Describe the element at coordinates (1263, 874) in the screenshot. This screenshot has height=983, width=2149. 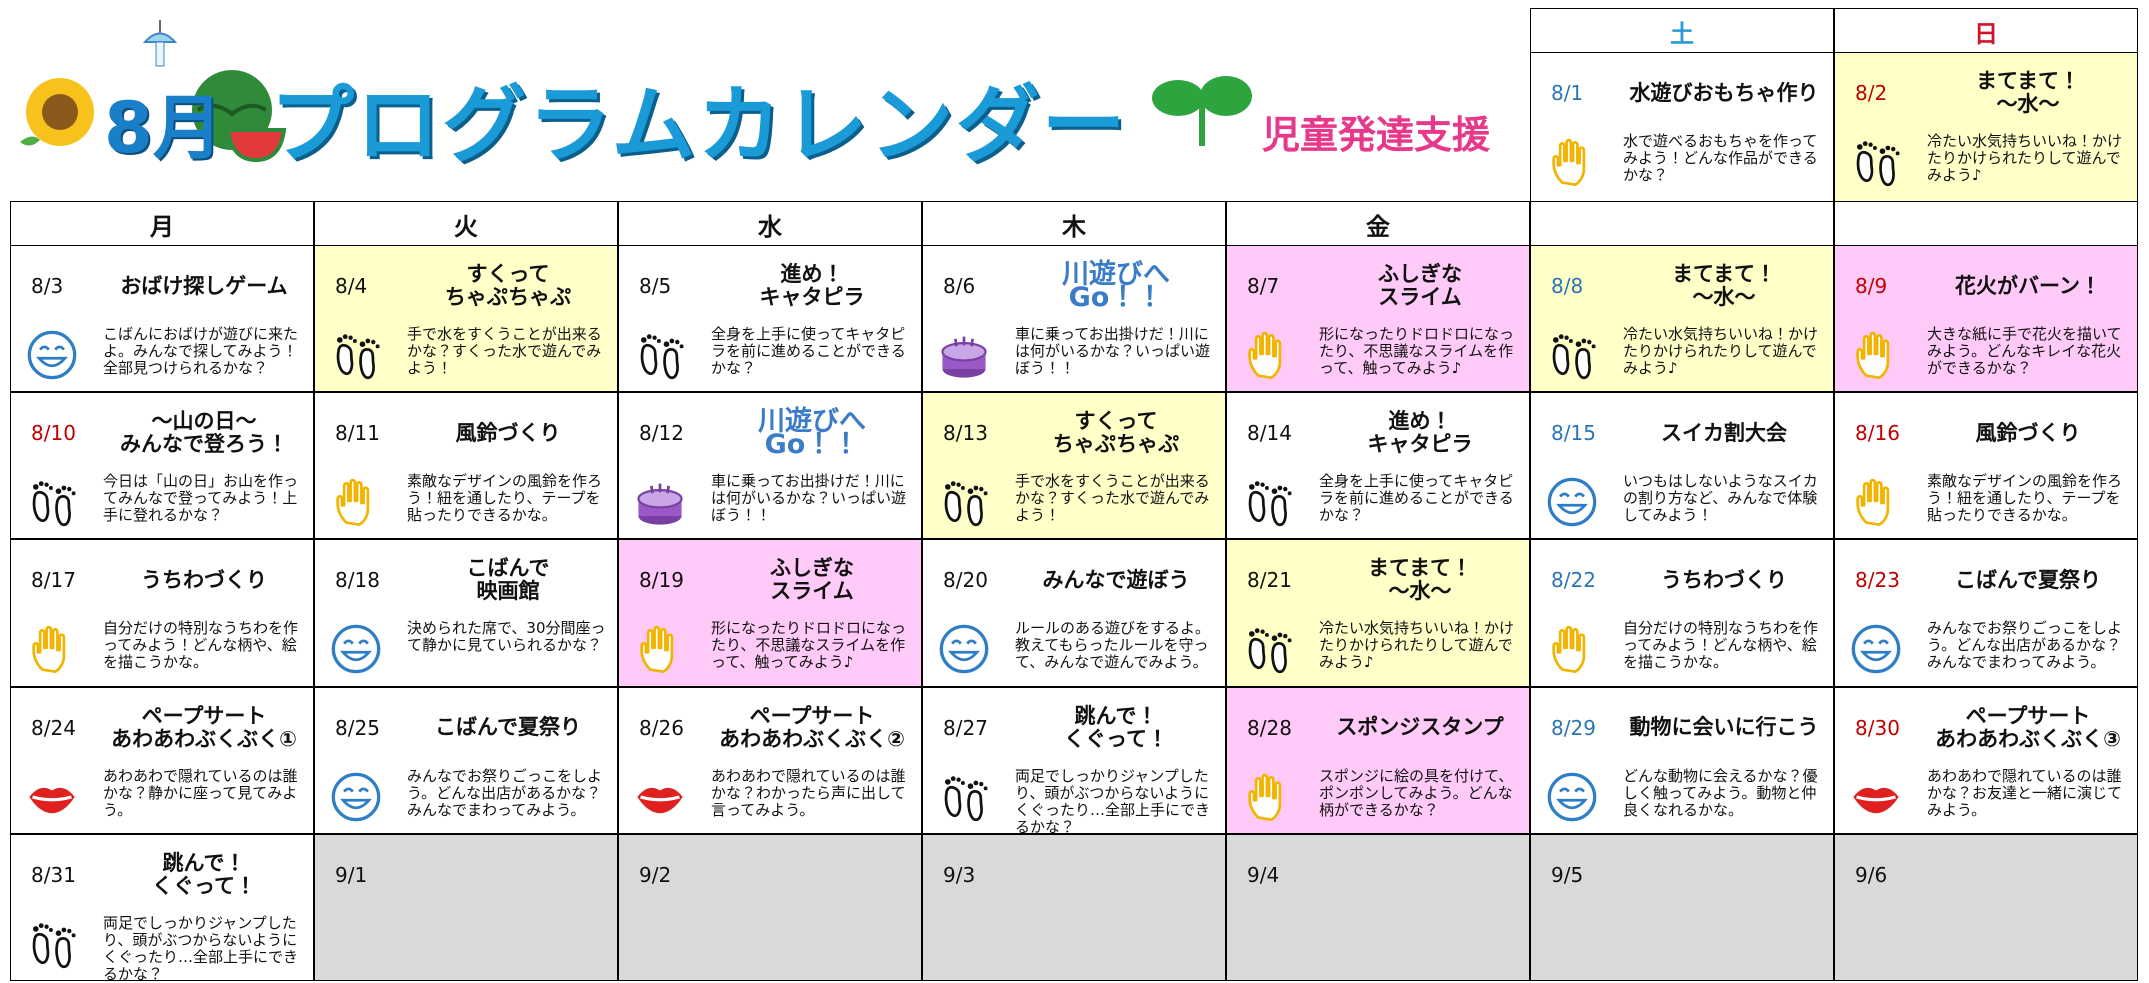
I see `day-date: 9/4` at that location.